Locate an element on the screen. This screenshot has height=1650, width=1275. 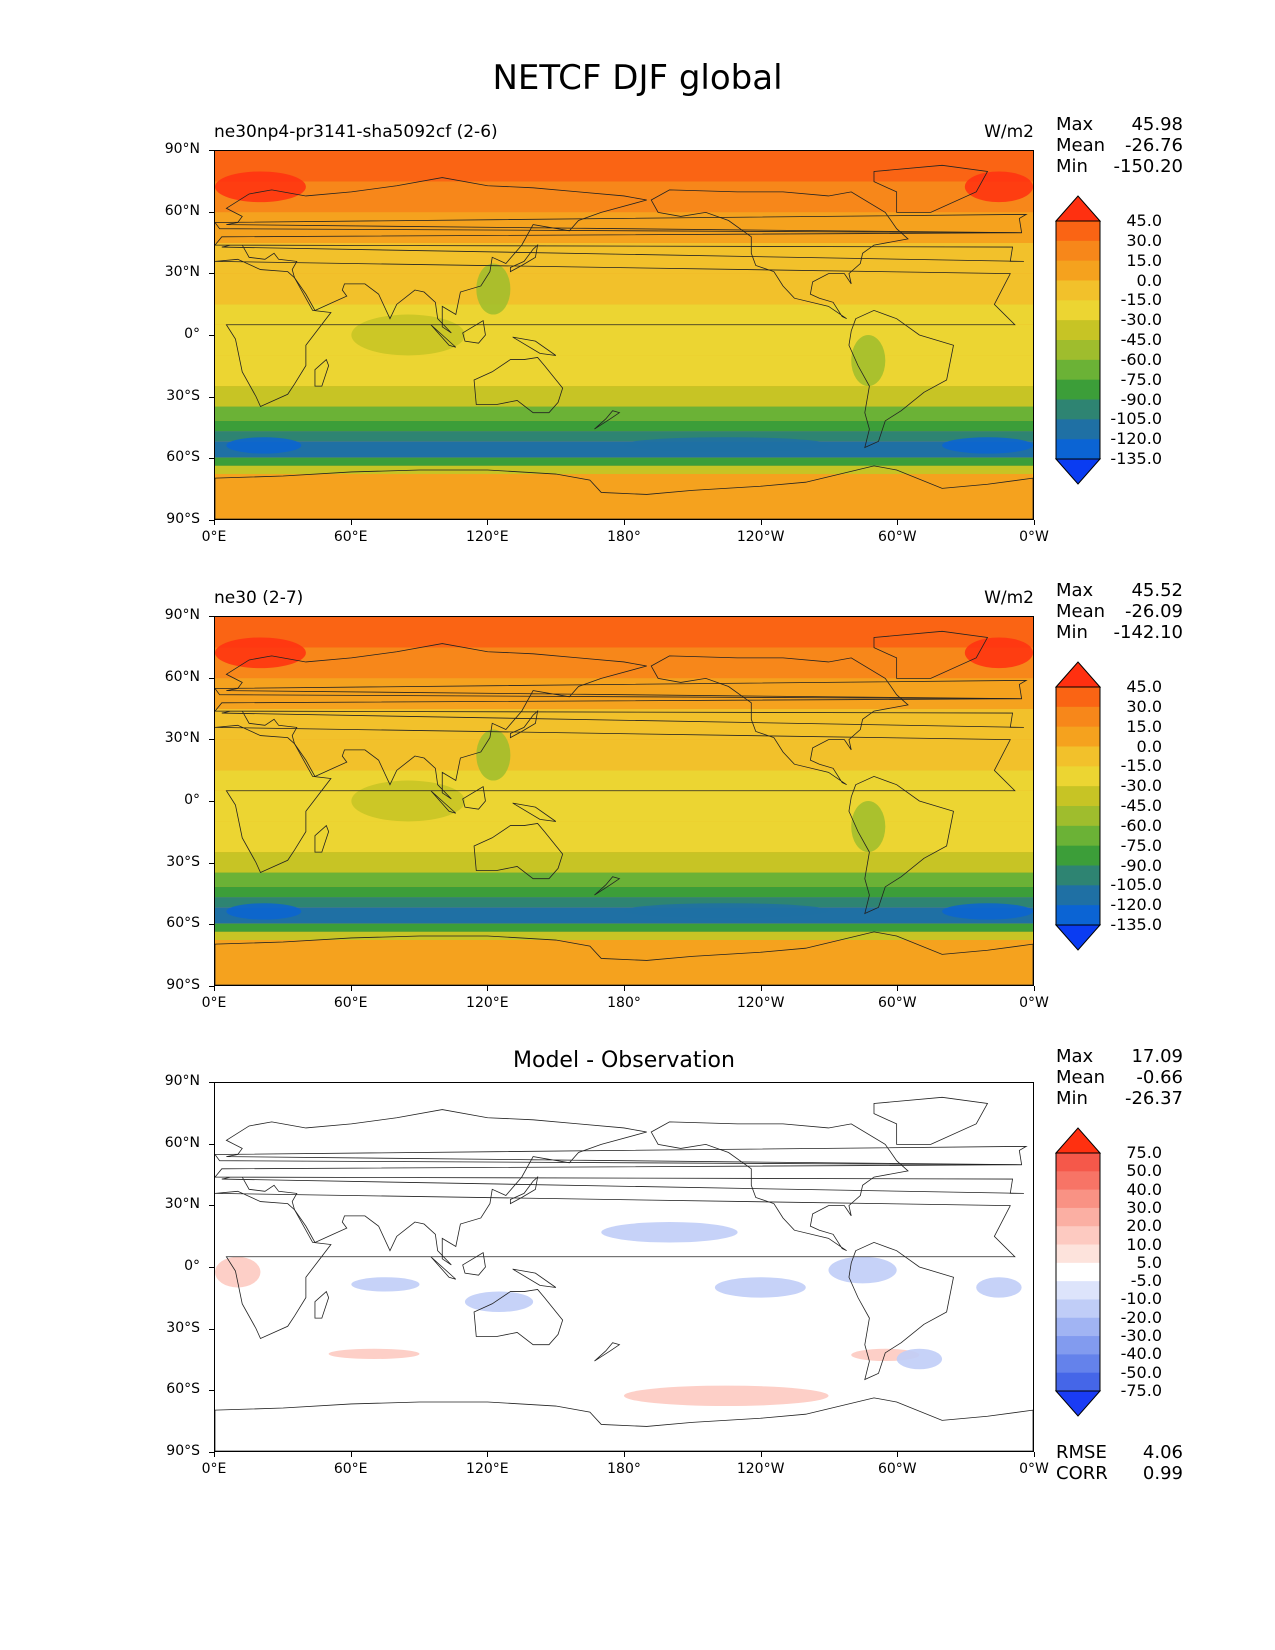
stat-row: CORR 0.99 is located at coordinates (1119, 1473).